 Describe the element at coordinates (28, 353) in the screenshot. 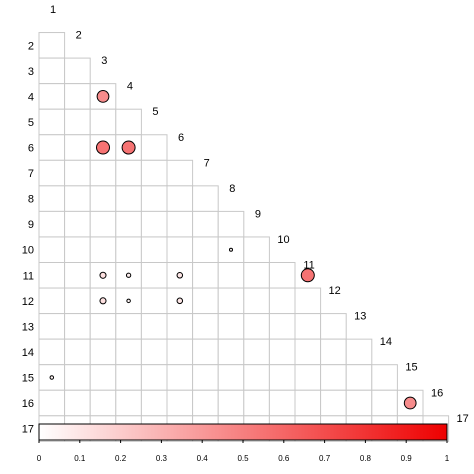

I see `row-label: 14` at that location.